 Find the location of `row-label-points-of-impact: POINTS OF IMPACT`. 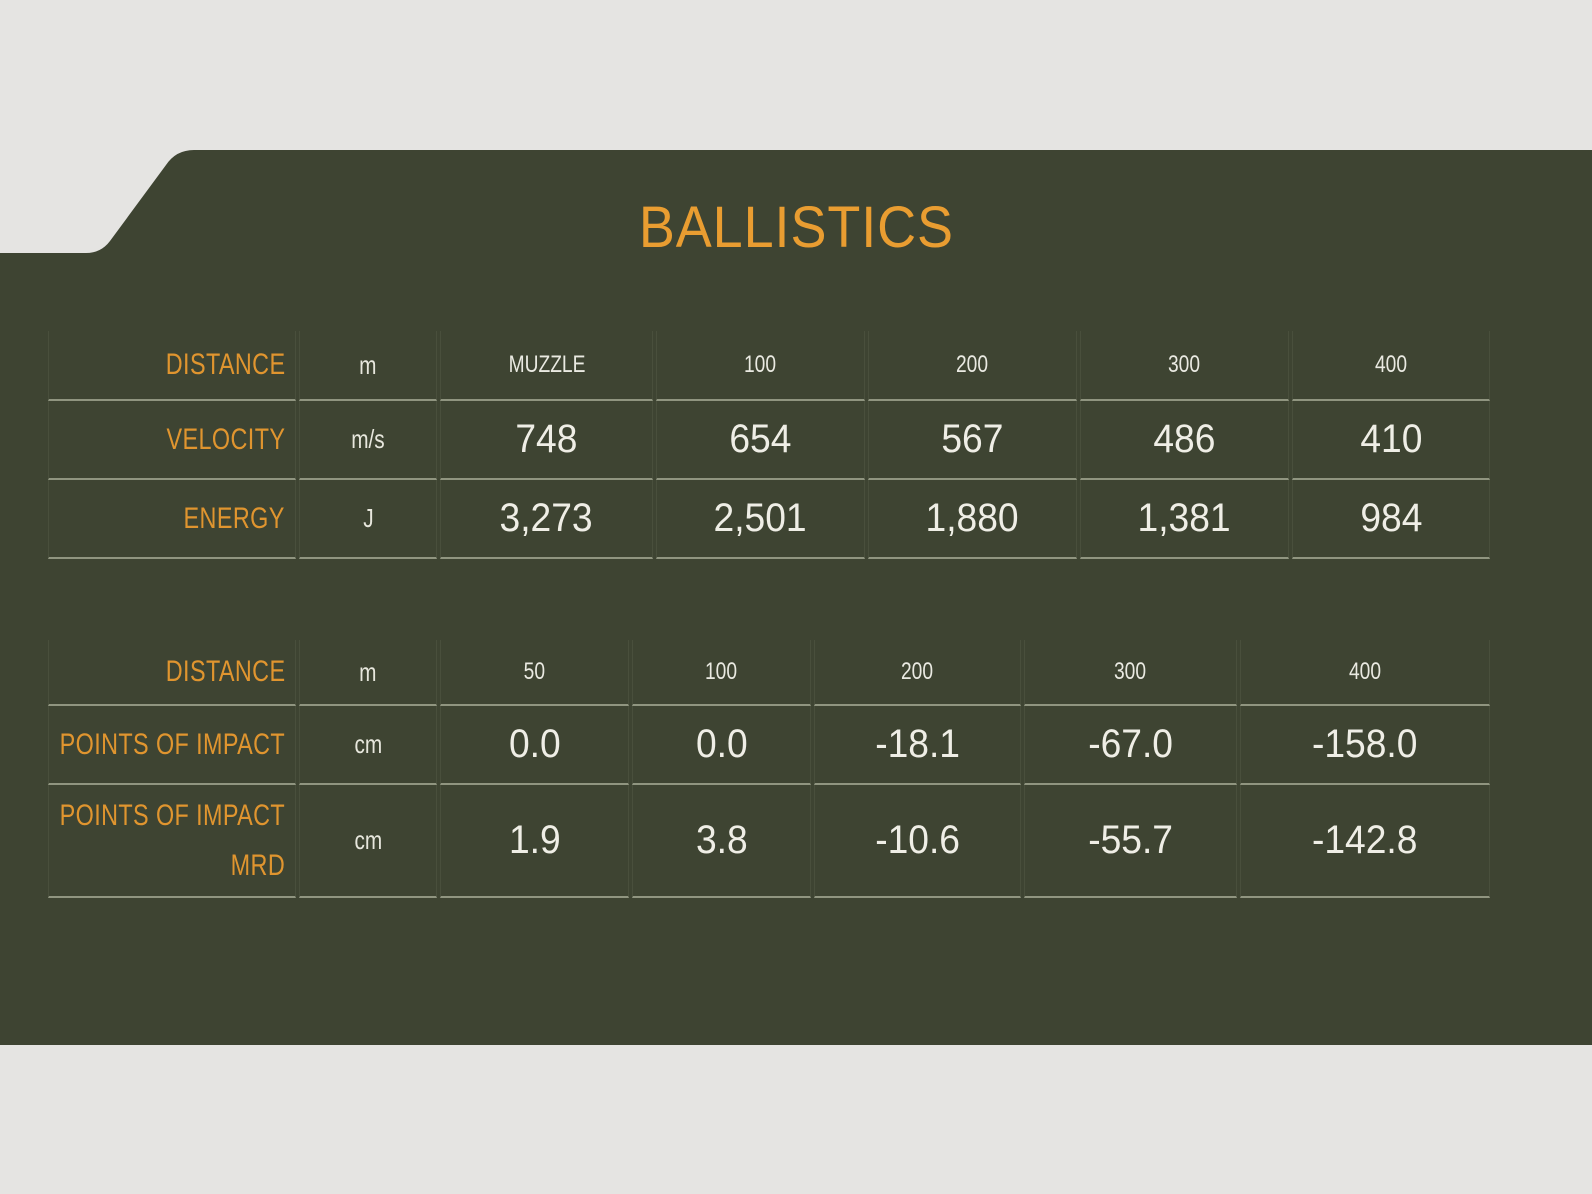

row-label-points-of-impact: POINTS OF IMPACT is located at coordinates (172, 745).